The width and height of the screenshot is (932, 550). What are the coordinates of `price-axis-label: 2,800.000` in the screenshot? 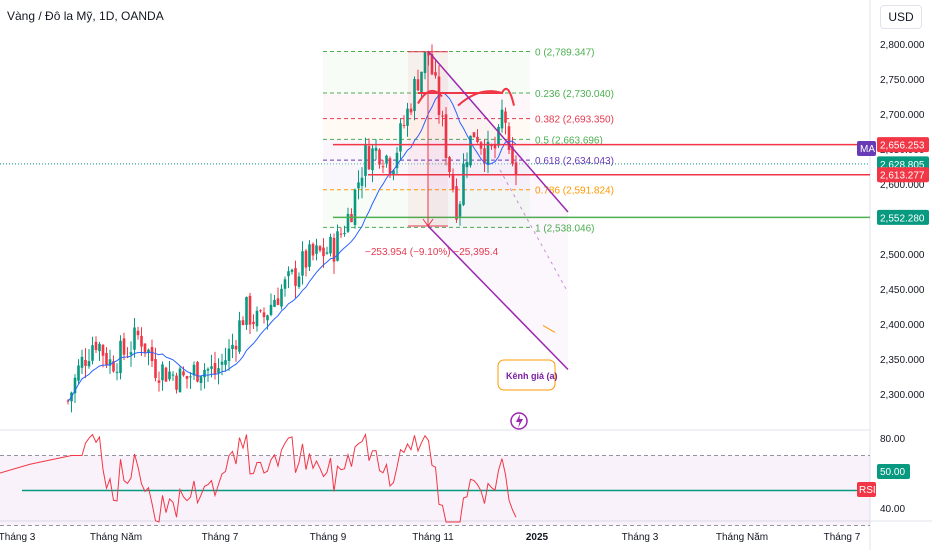 It's located at (902, 45).